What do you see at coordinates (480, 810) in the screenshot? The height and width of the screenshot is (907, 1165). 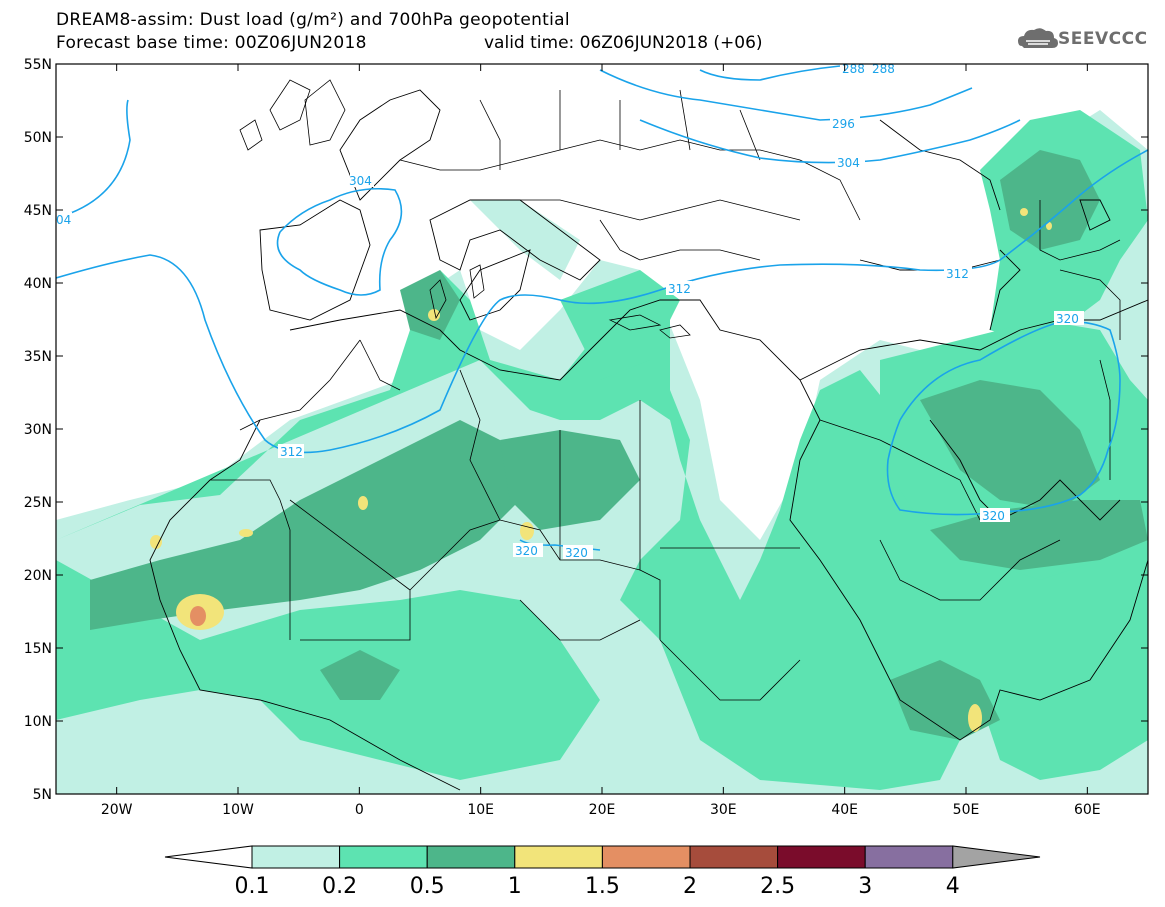 I see `lon-label: 10E` at bounding box center [480, 810].